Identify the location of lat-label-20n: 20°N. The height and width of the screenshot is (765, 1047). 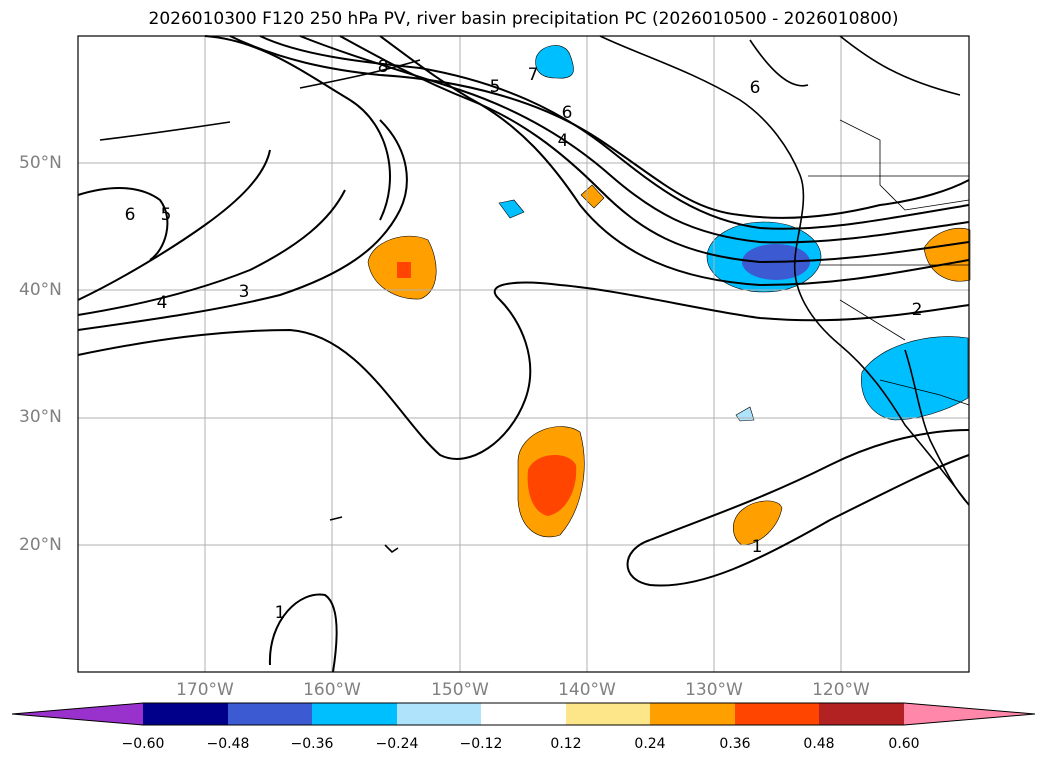
(40, 545).